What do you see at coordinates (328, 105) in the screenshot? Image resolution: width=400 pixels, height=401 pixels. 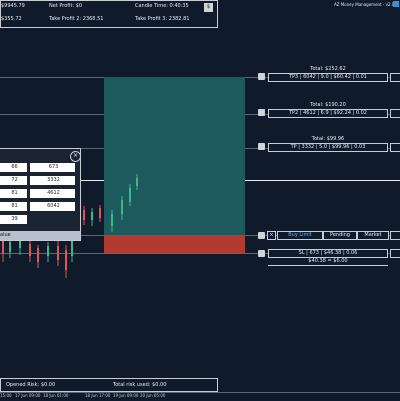 I see `level-total: Total: $190.20` at bounding box center [328, 105].